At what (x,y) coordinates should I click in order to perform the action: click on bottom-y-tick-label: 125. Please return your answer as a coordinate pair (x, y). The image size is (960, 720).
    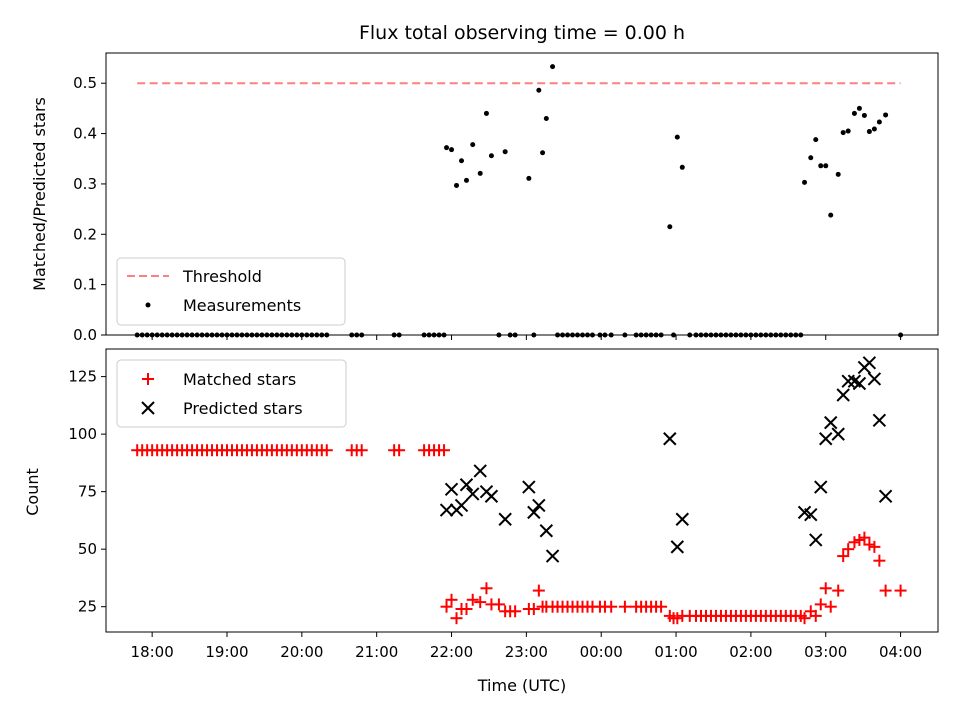
    Looking at the image, I should click on (82, 377).